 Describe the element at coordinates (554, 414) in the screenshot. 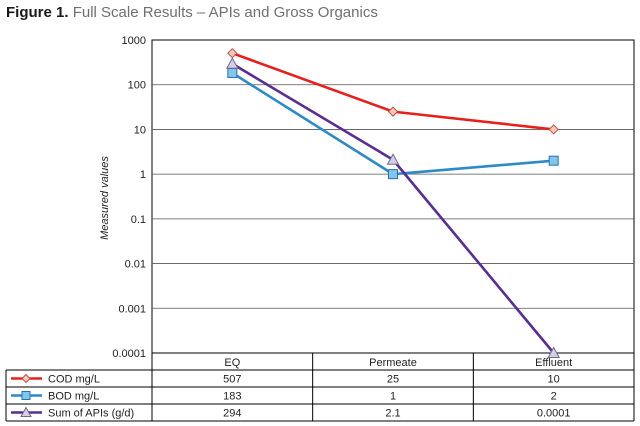

I see `table-cell-value: 0.0001` at that location.